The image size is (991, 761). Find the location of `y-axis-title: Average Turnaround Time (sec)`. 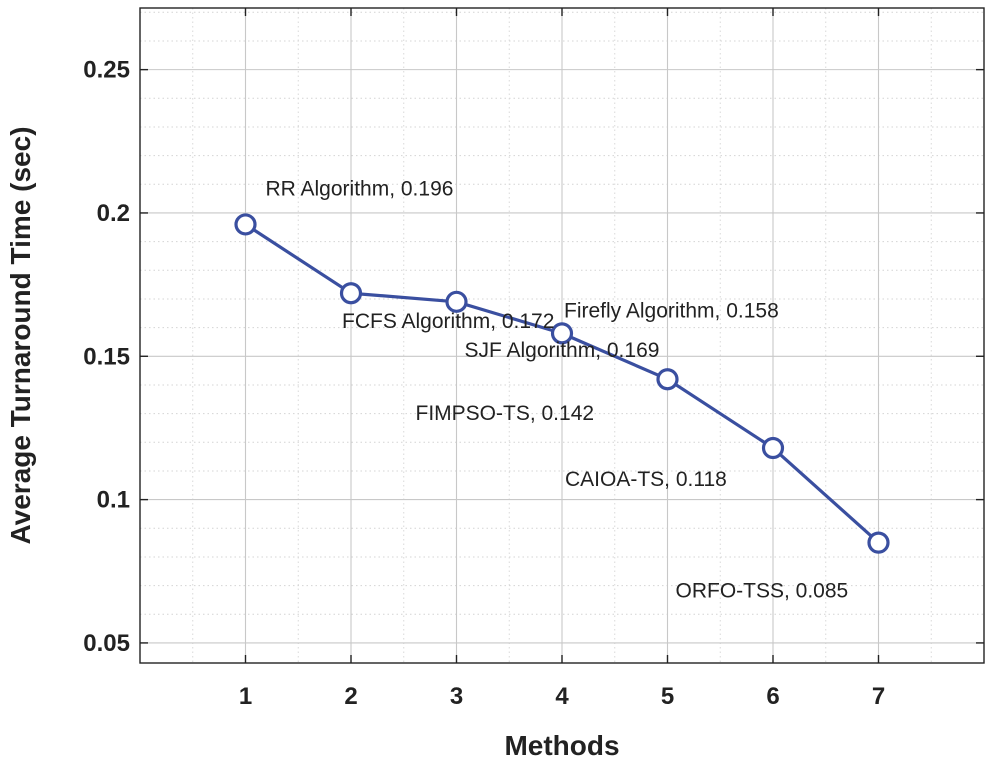

y-axis-title: Average Turnaround Time (sec) is located at coordinates (20, 335).